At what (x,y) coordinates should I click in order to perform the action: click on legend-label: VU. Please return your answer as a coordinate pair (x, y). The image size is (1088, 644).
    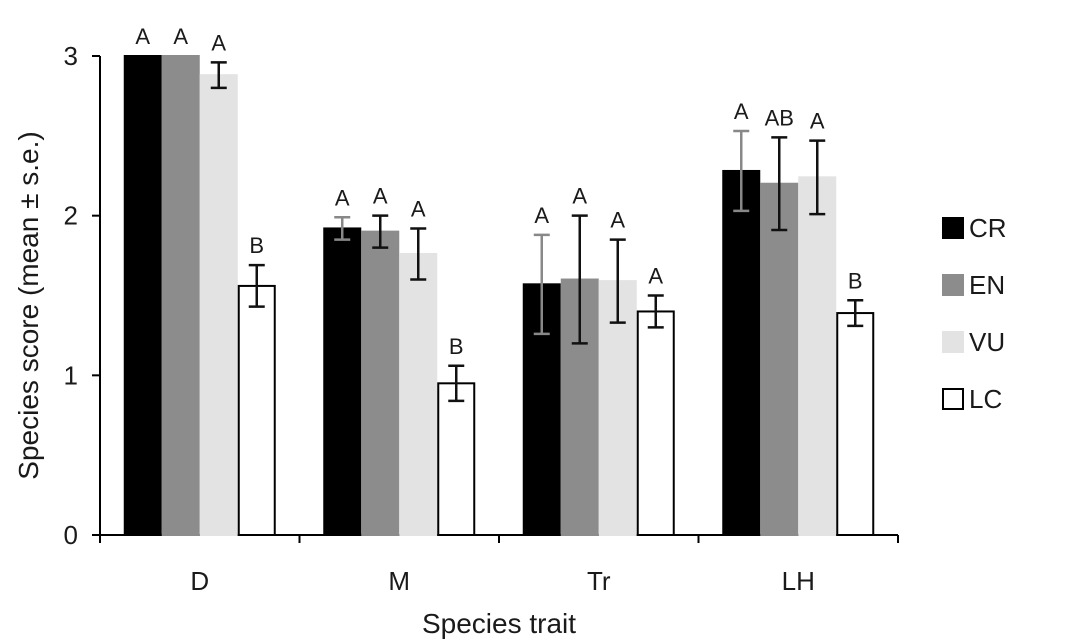
    Looking at the image, I should click on (987, 342).